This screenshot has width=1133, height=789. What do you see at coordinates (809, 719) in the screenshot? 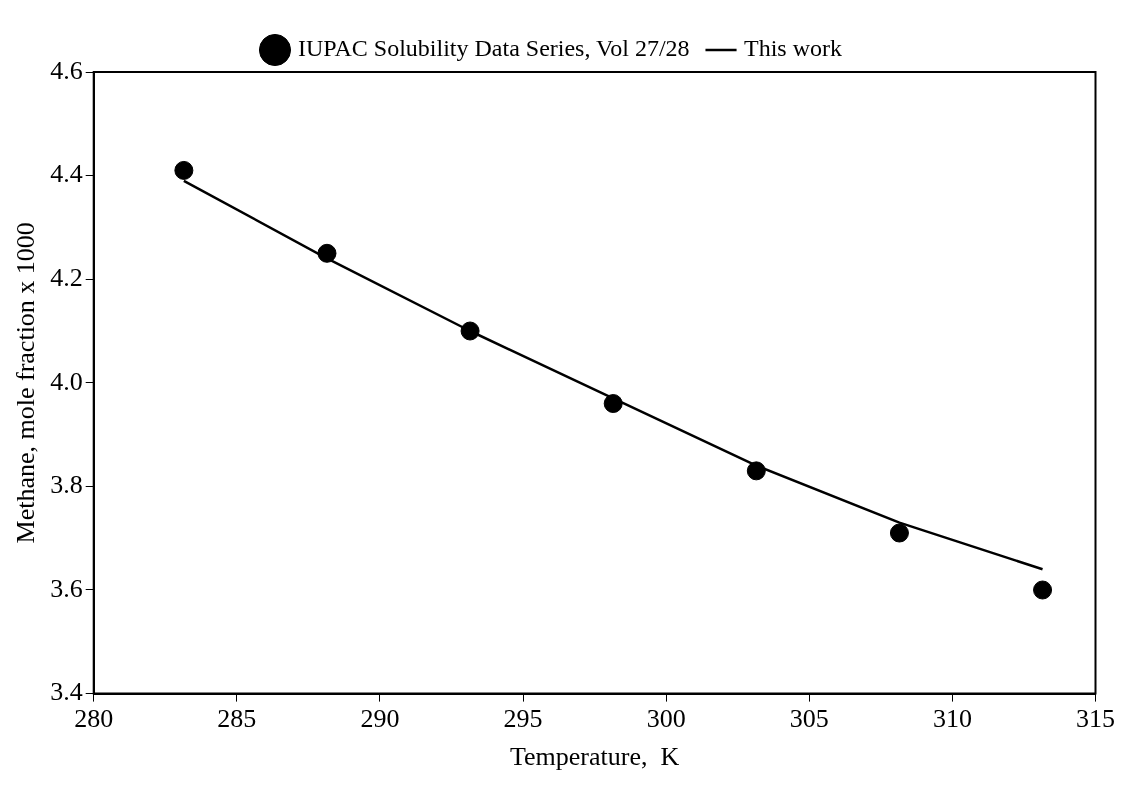
I see `x-tick-label: 305` at bounding box center [809, 719].